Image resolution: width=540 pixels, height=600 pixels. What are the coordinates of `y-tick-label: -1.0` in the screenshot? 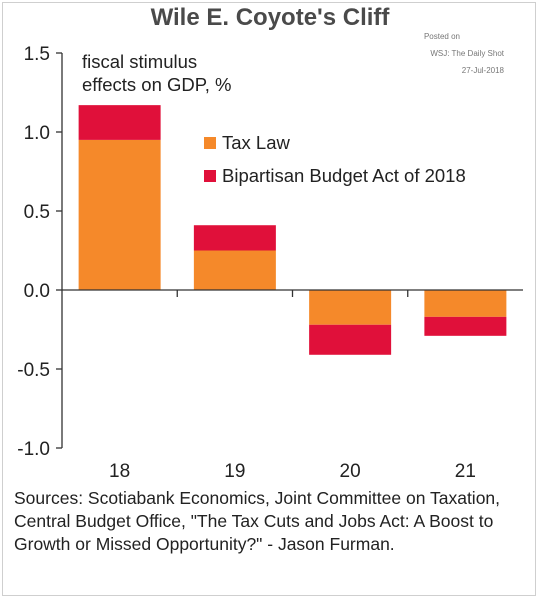 It's located at (33, 449).